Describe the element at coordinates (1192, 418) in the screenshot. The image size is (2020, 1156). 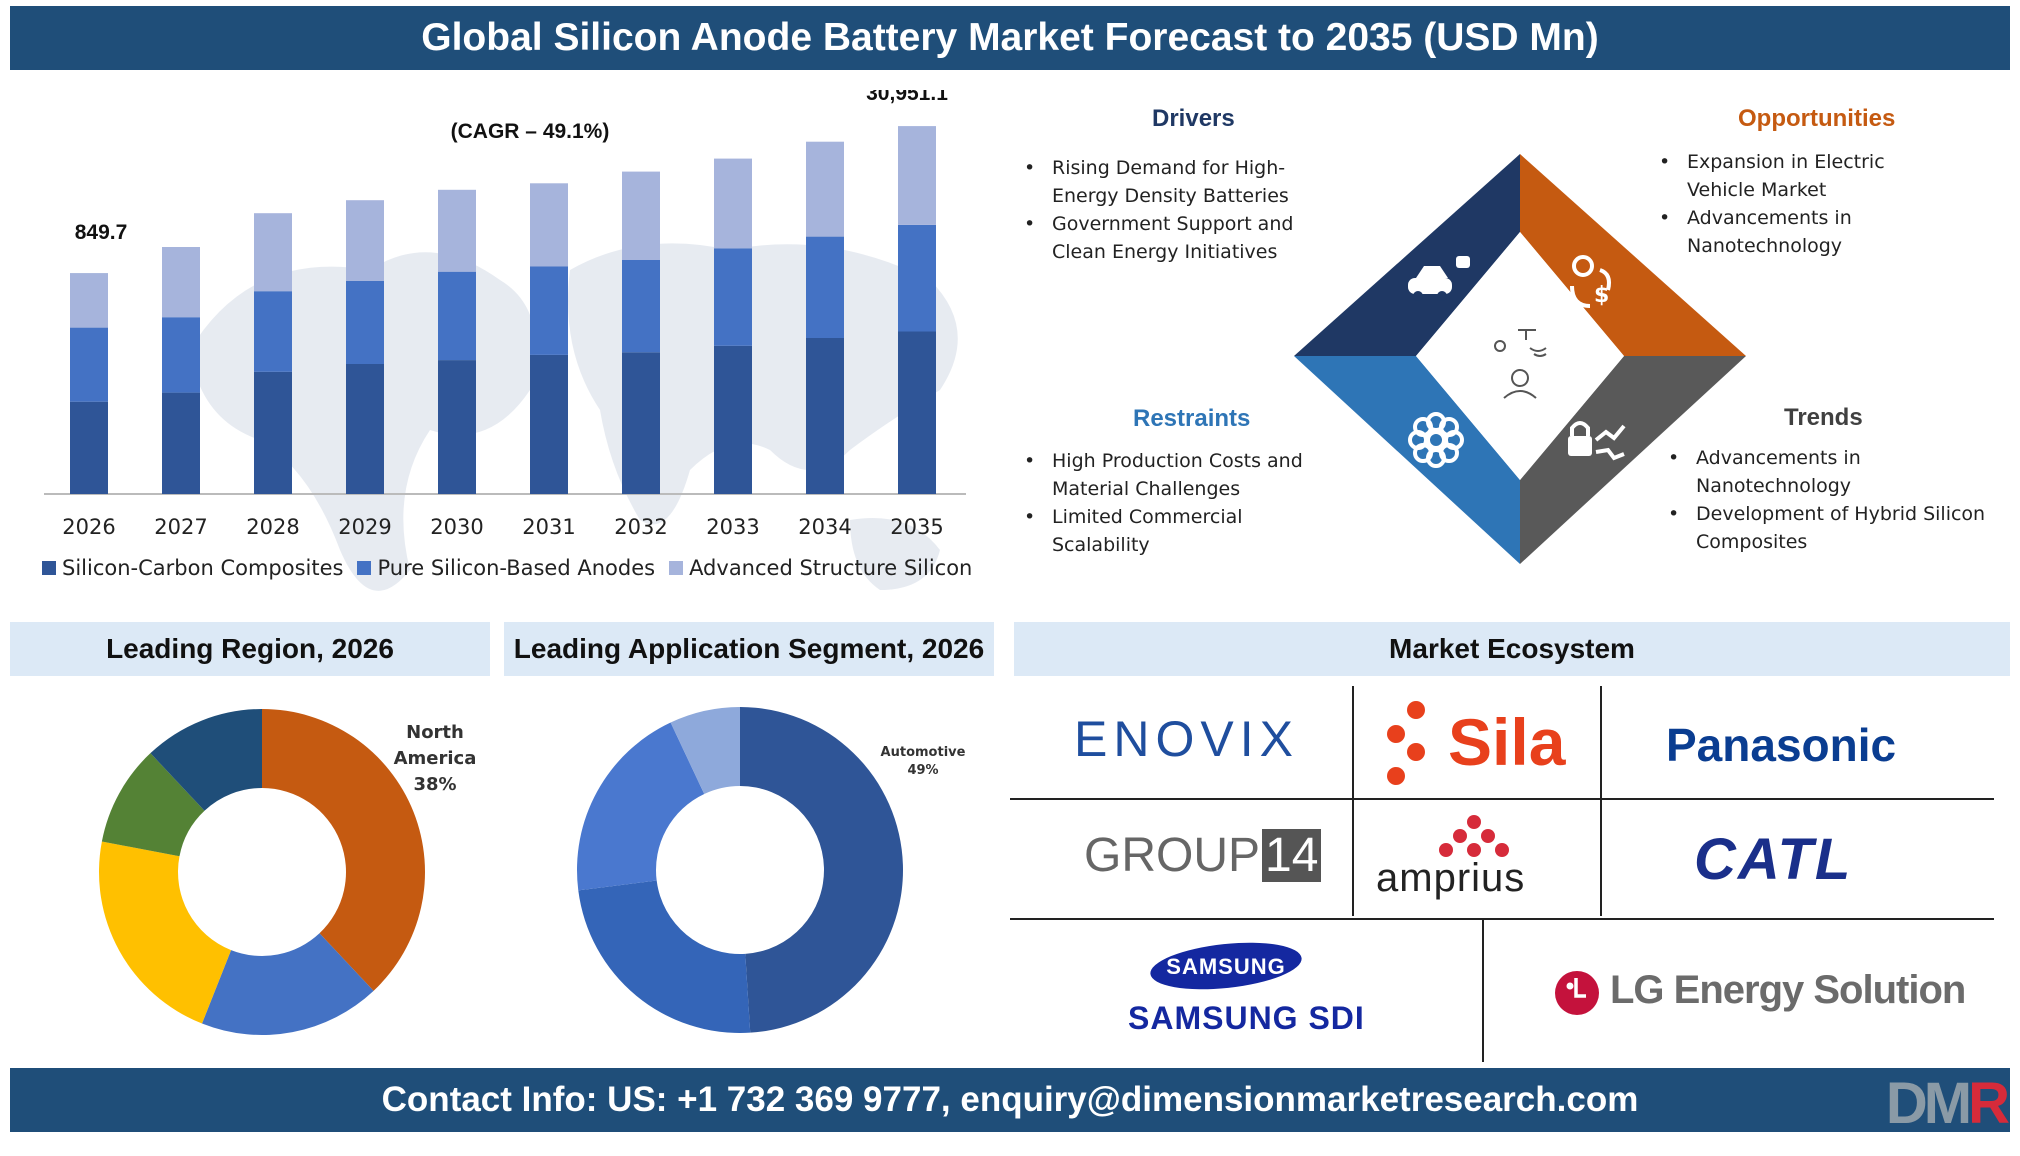
I see `restraints-title: Restraints` at that location.